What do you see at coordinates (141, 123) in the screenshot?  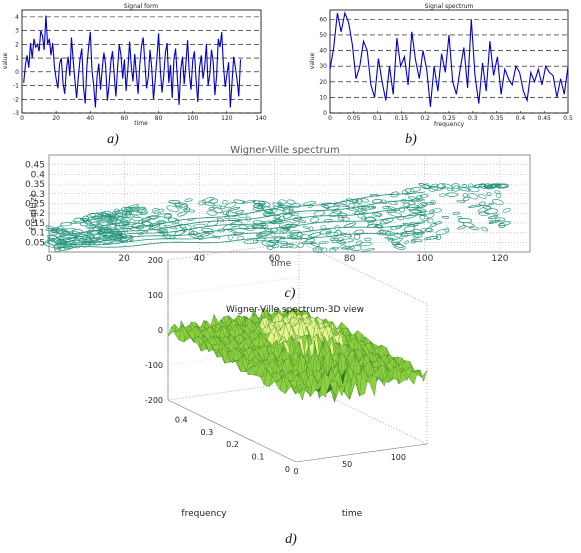 I see `x-axis-label: time` at bounding box center [141, 123].